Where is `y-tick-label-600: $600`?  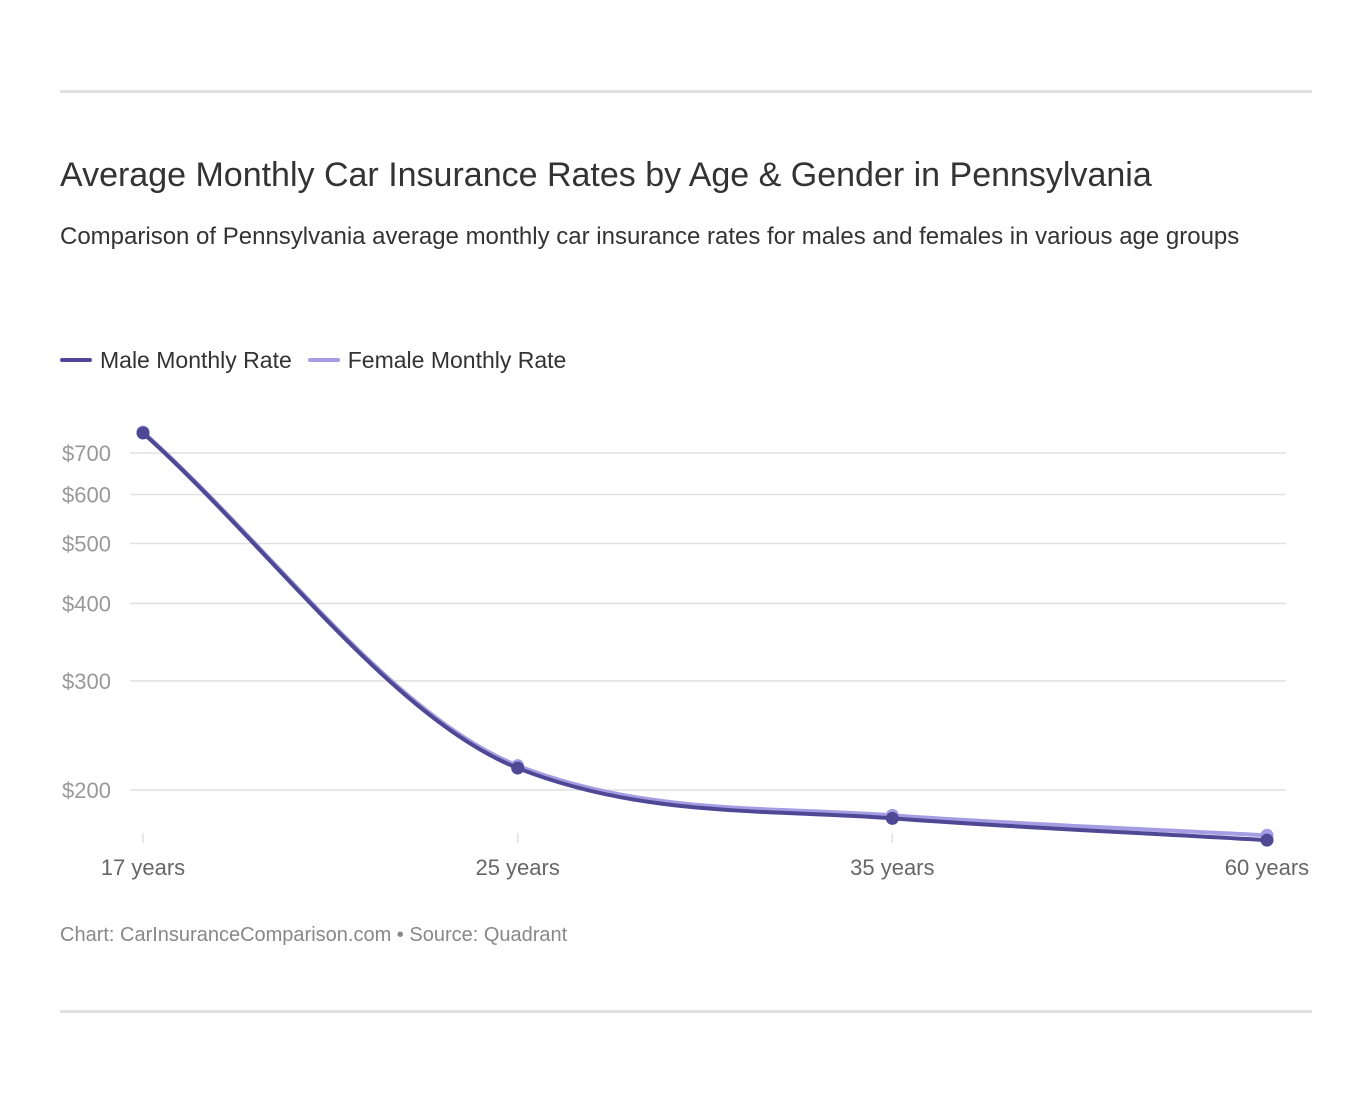
y-tick-label-600: $600 is located at coordinates (86, 494).